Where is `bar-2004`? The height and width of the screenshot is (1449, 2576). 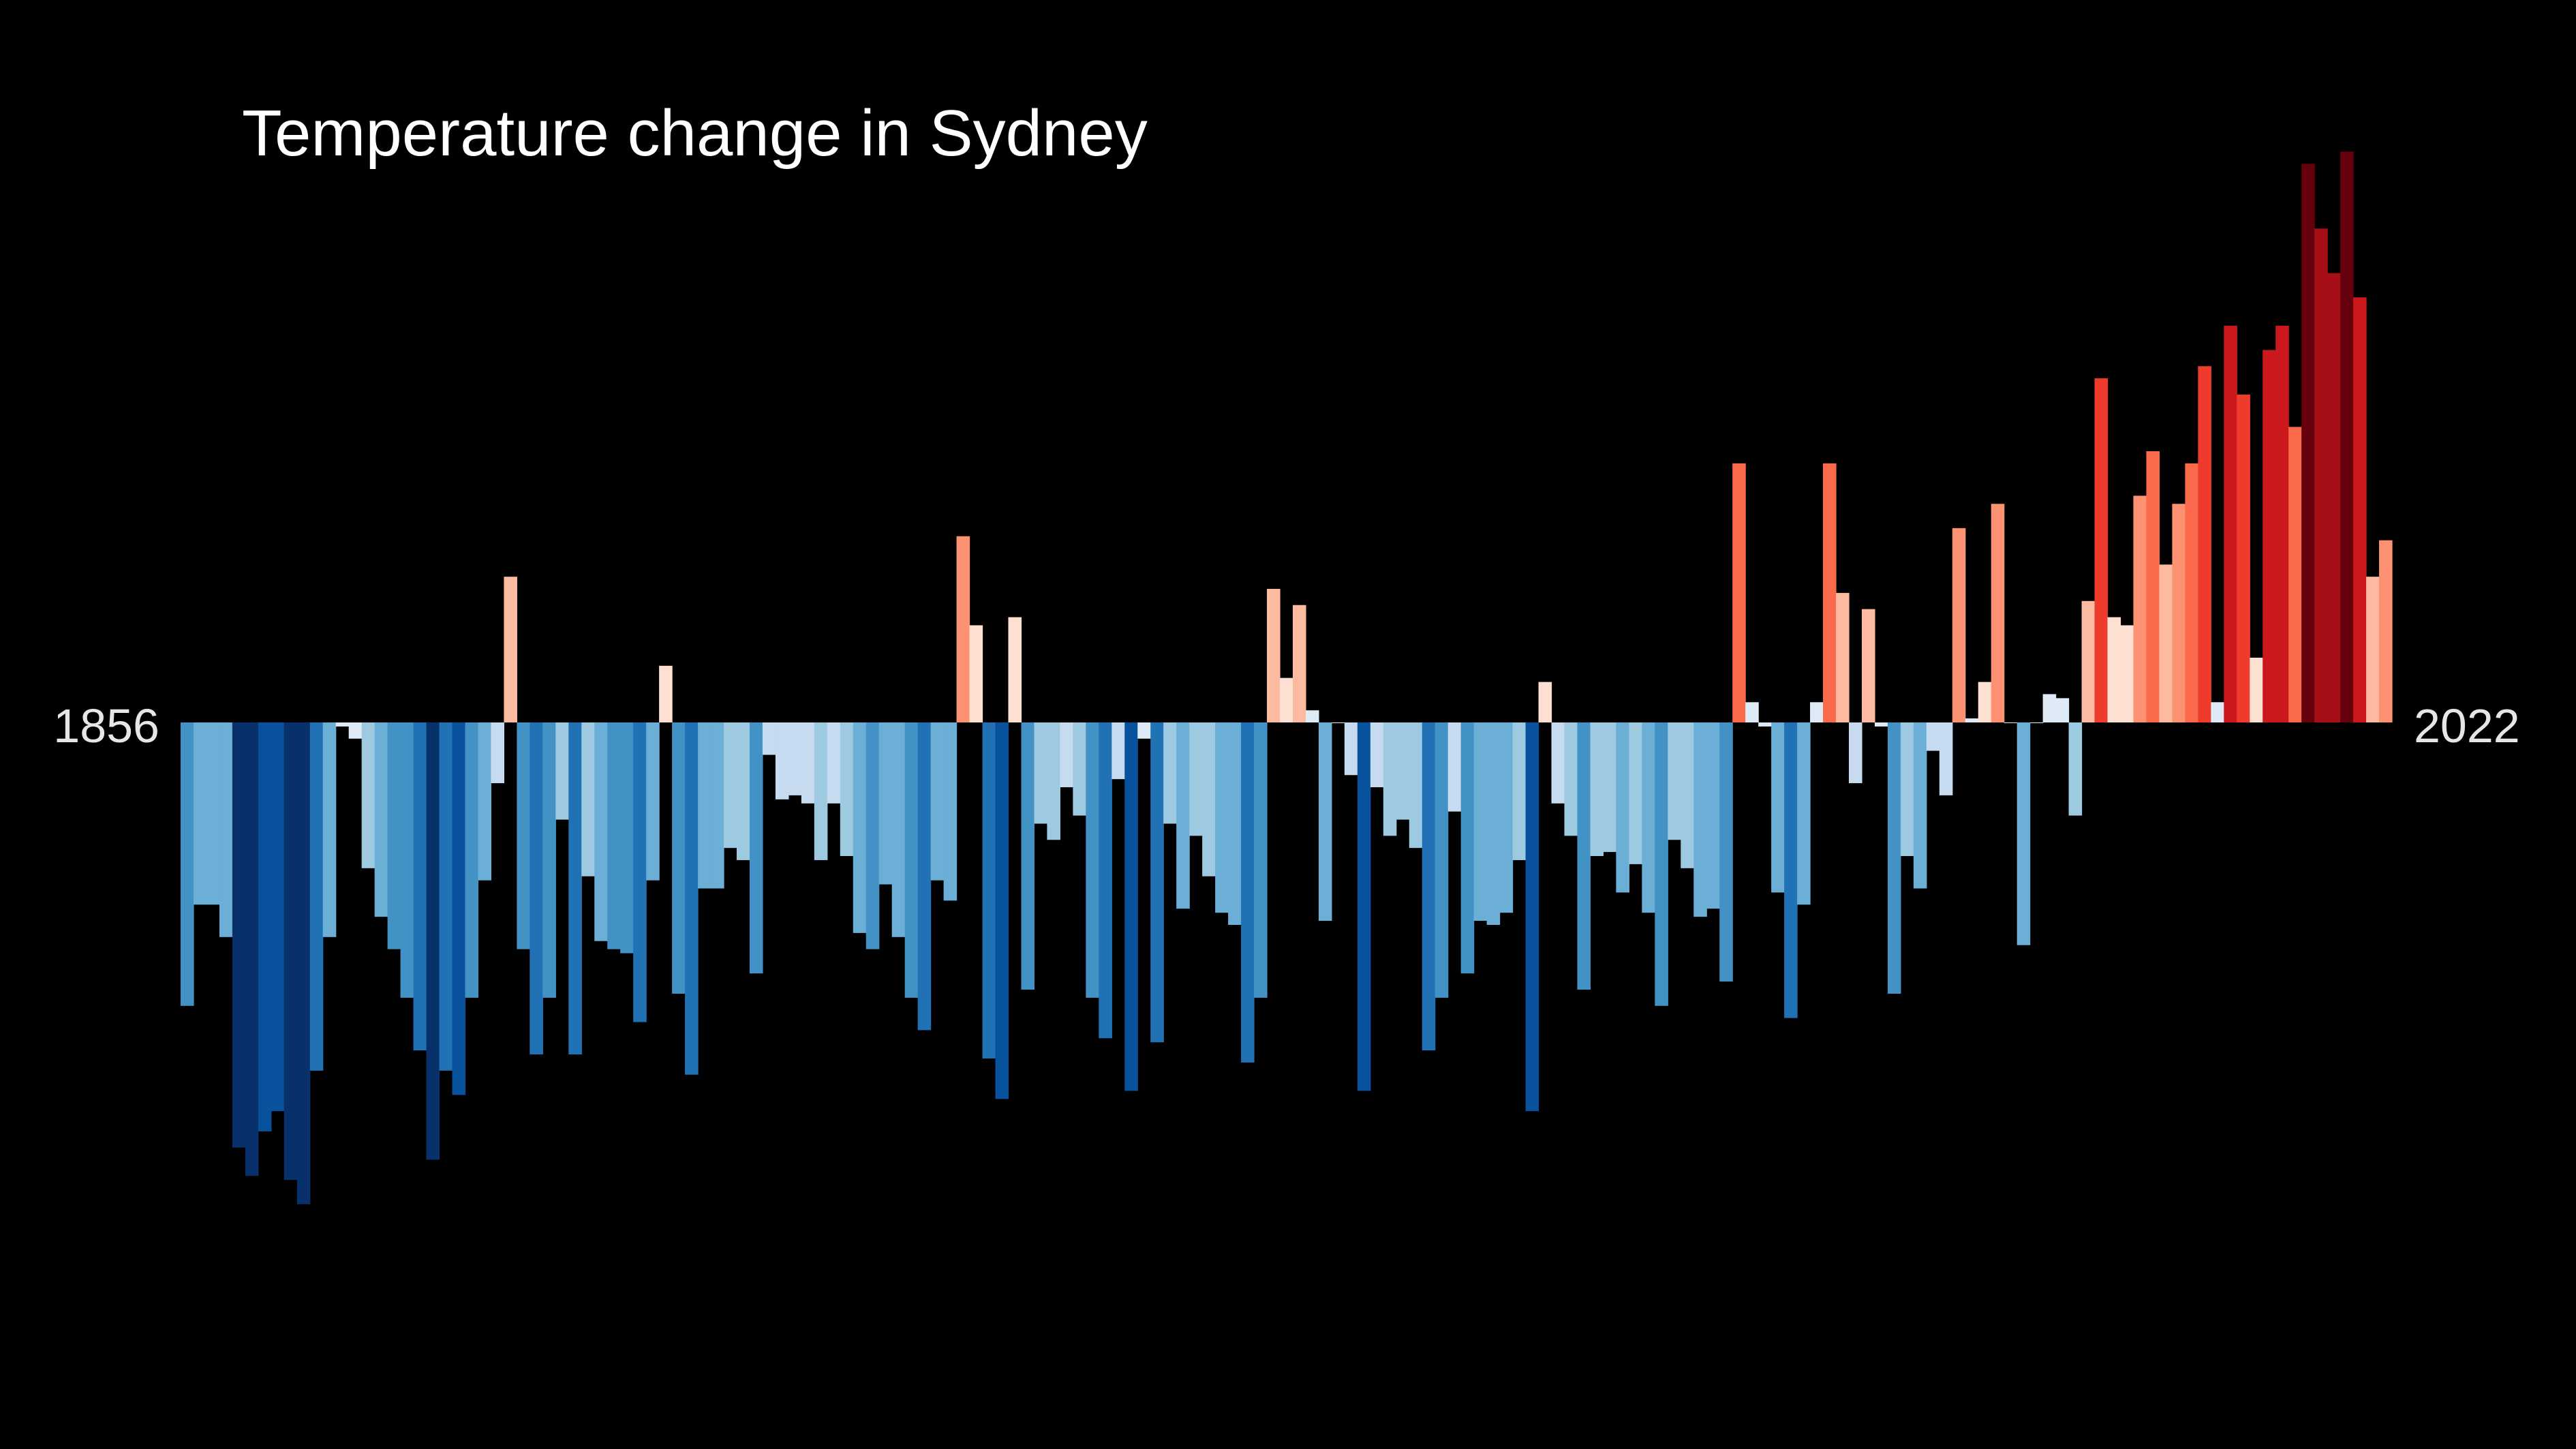 bar-2004 is located at coordinates (2101, 550).